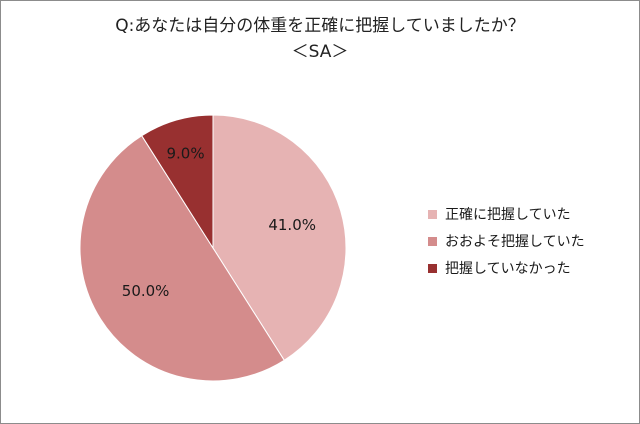 The image size is (640, 424). Describe the element at coordinates (185, 153) in the screenshot. I see `pie-value-label: 9.0%` at that location.